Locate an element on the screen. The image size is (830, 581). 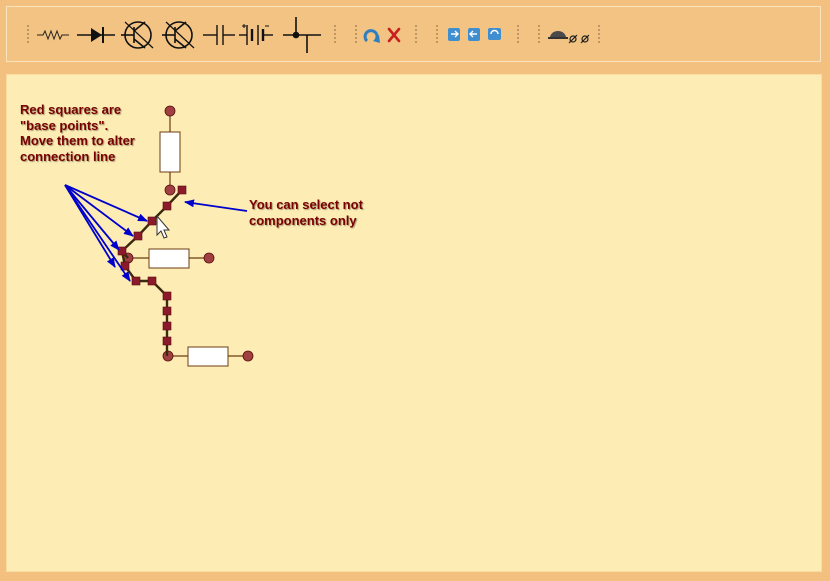
annotation-select: You can select not components only is located at coordinates (306, 212).